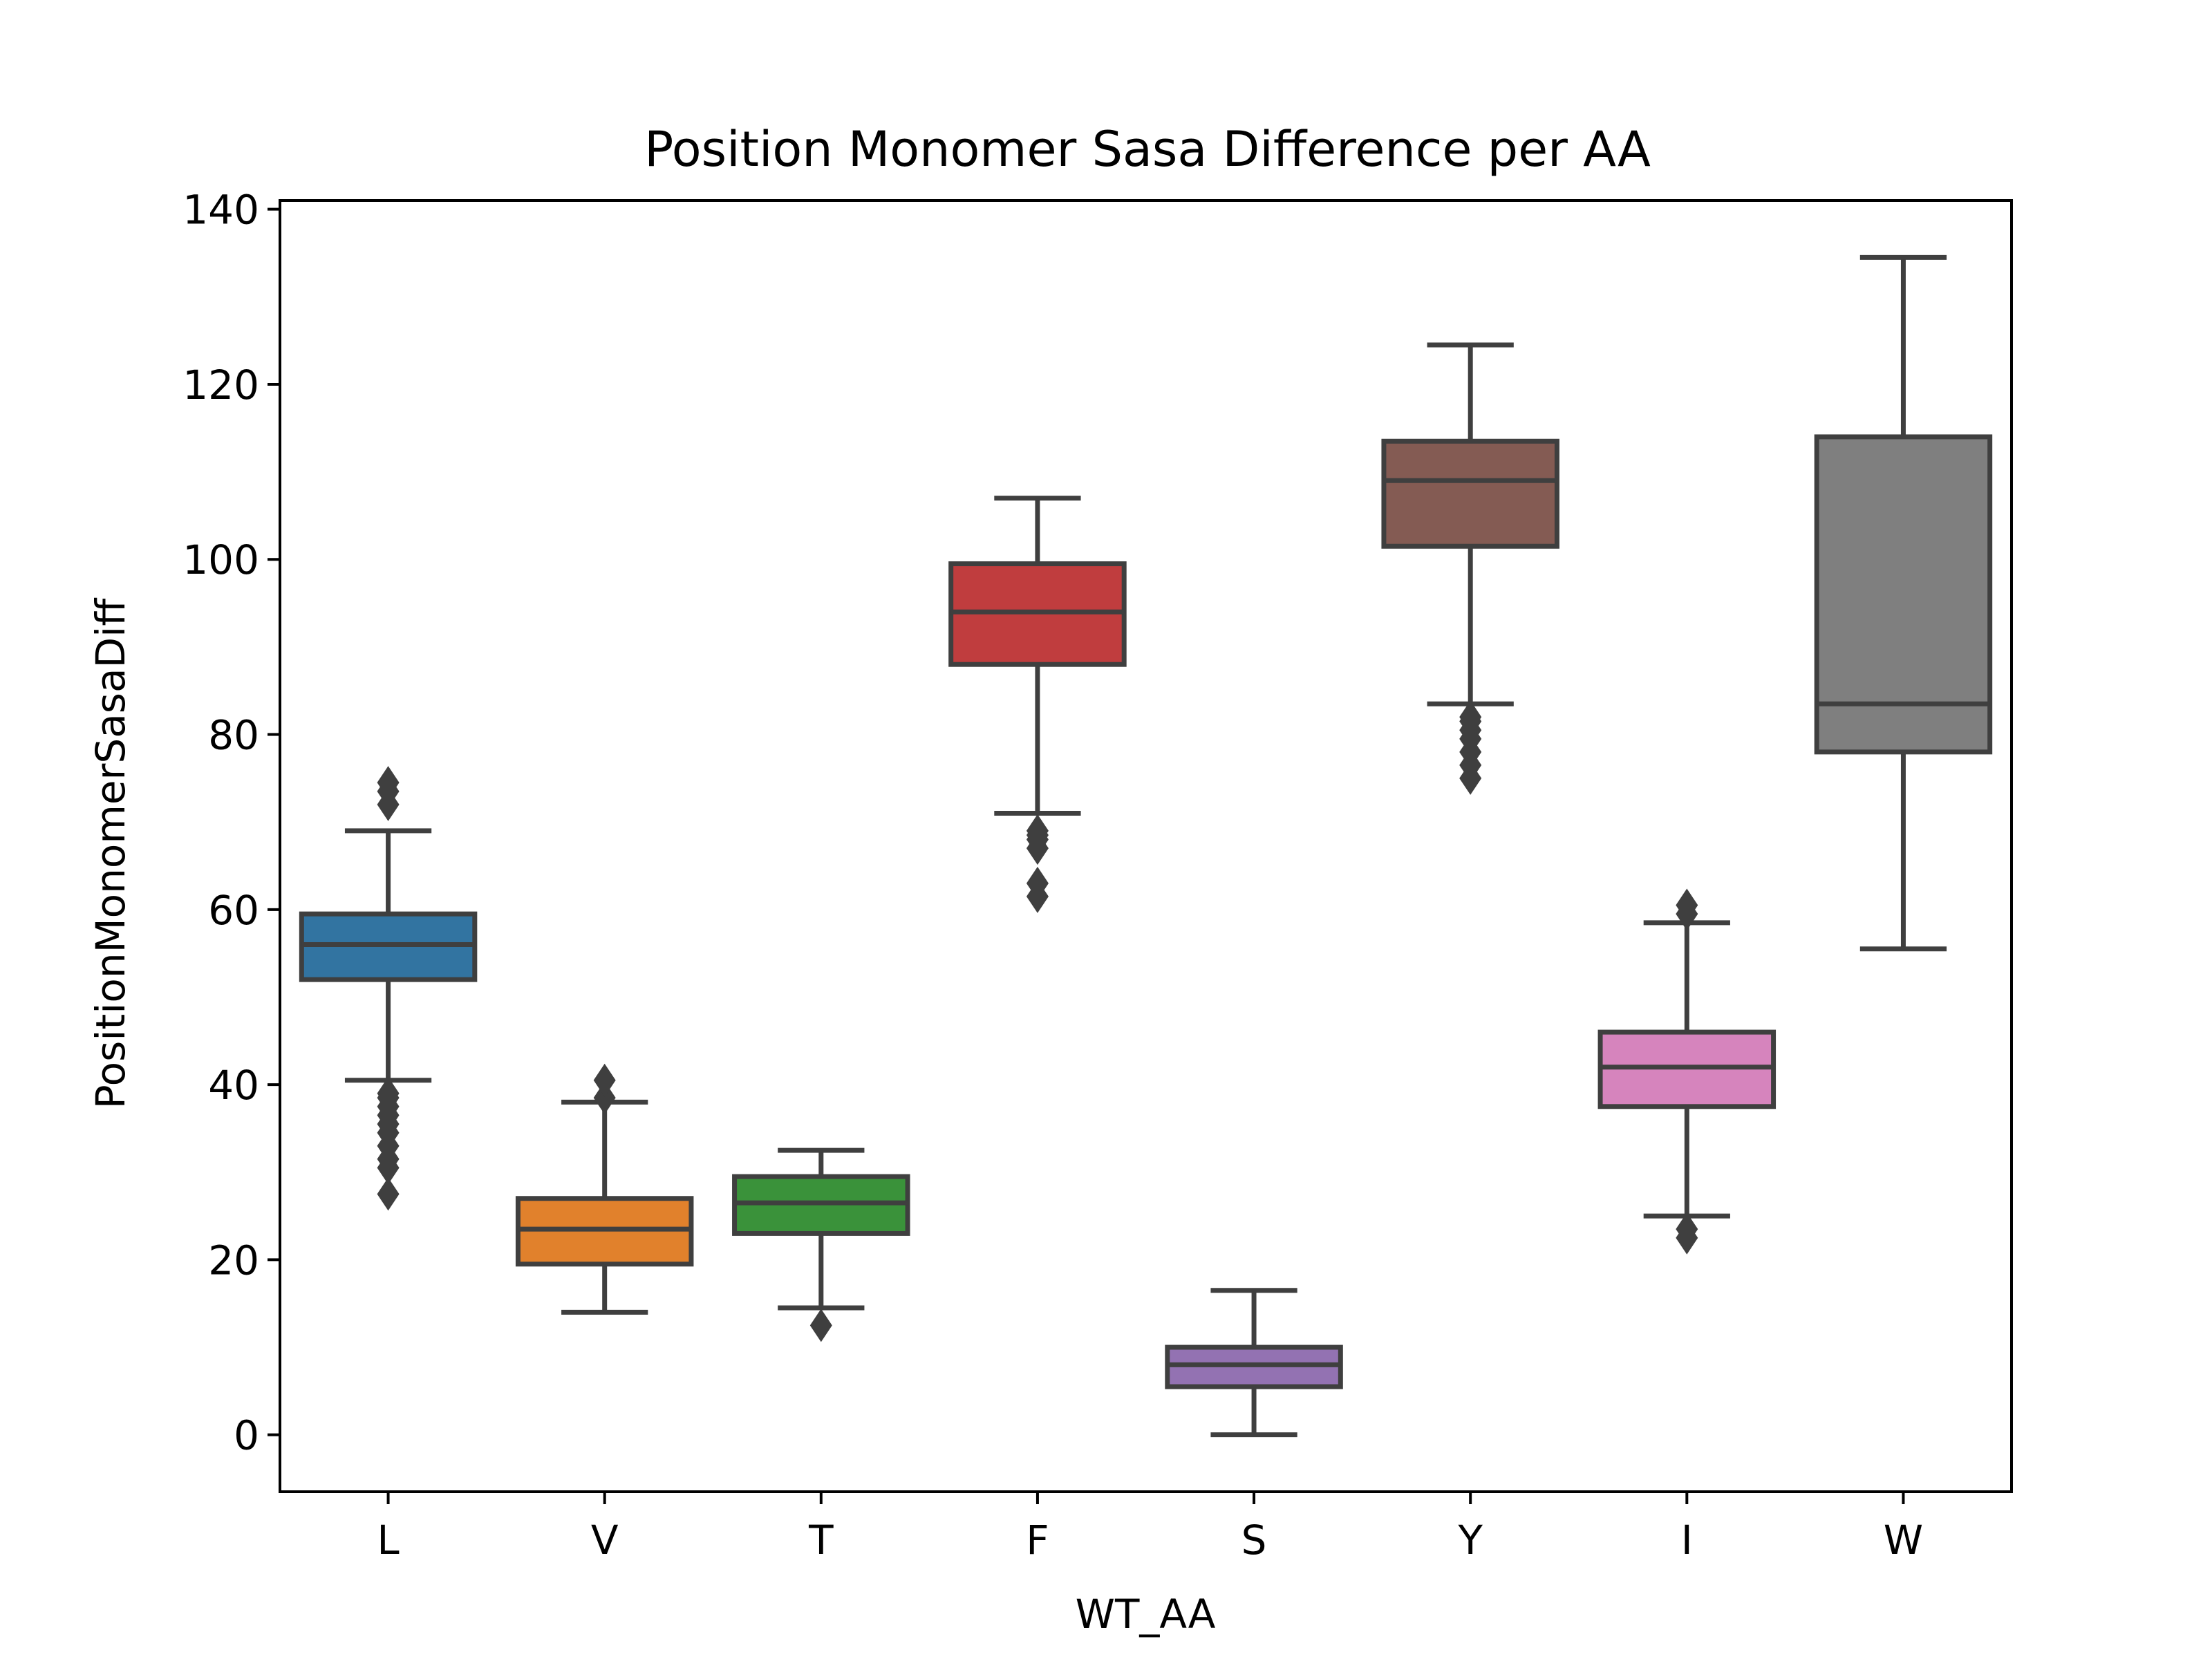  Describe the element at coordinates (388, 988) in the screenshot. I see `box-L` at that location.